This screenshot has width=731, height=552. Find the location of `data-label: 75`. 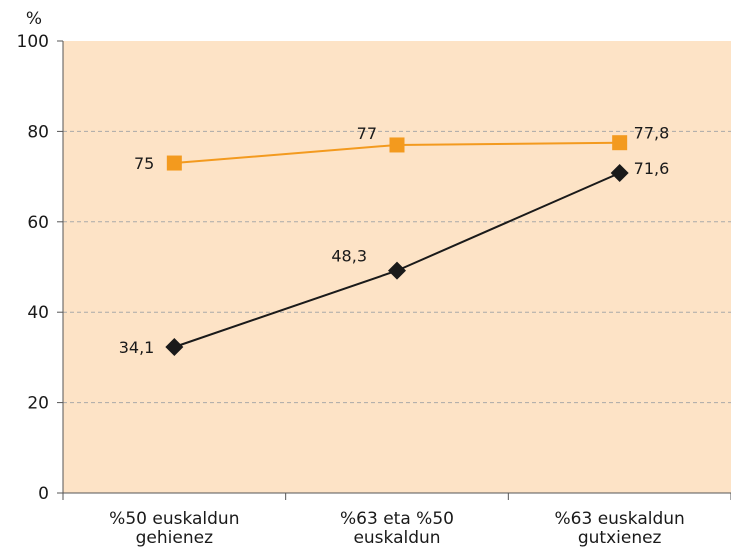

data-label: 75 is located at coordinates (144, 163).